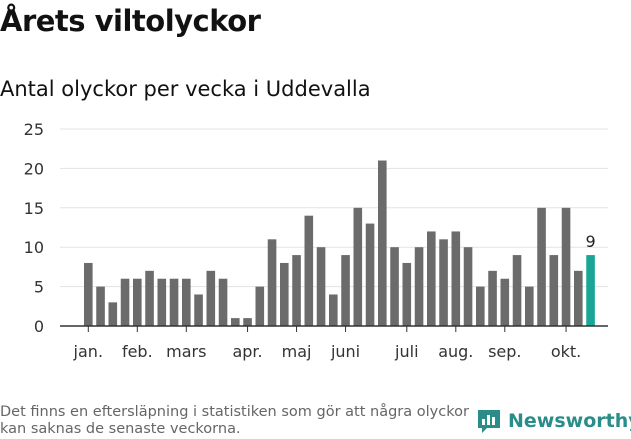  Describe the element at coordinates (34, 208) in the screenshot. I see `y-tick-label: 15` at that location.